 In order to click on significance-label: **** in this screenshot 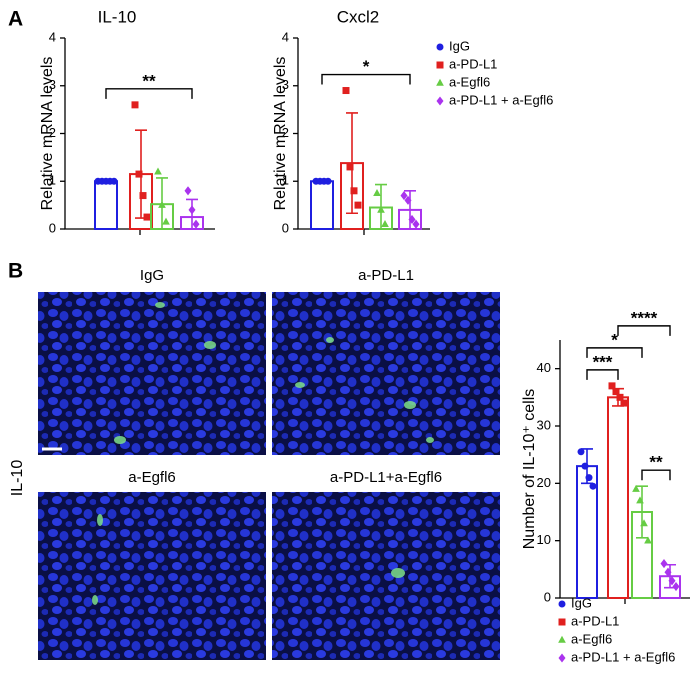, I will do `click(644, 317)`.